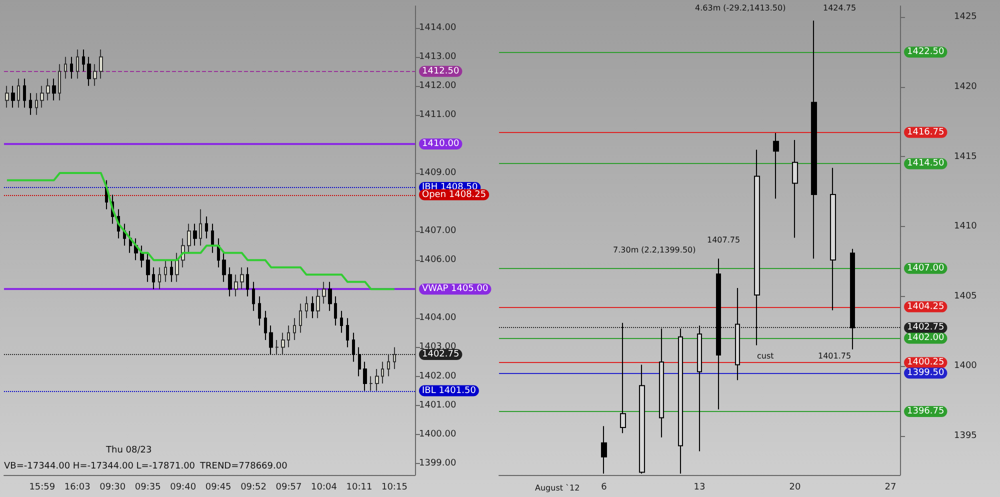 The width and height of the screenshot is (1000, 497). What do you see at coordinates (925, 363) in the screenshot?
I see `ref-line-label: 1400.25` at bounding box center [925, 363].